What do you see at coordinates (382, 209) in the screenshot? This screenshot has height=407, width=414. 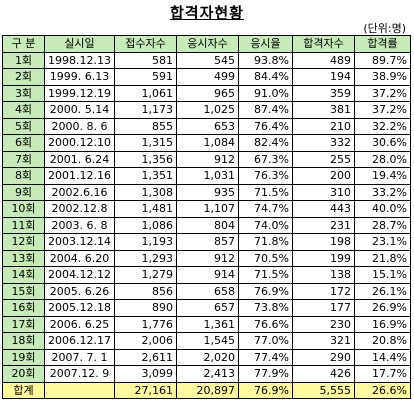 I see `cell-pass-rate: 40.0%` at bounding box center [382, 209].